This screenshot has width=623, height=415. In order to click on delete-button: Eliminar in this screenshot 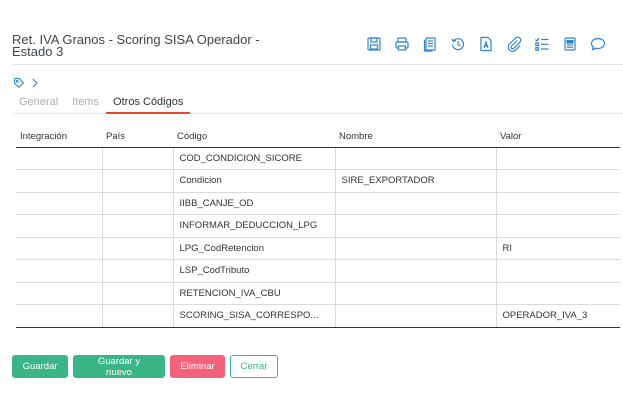, I will do `click(197, 366)`.